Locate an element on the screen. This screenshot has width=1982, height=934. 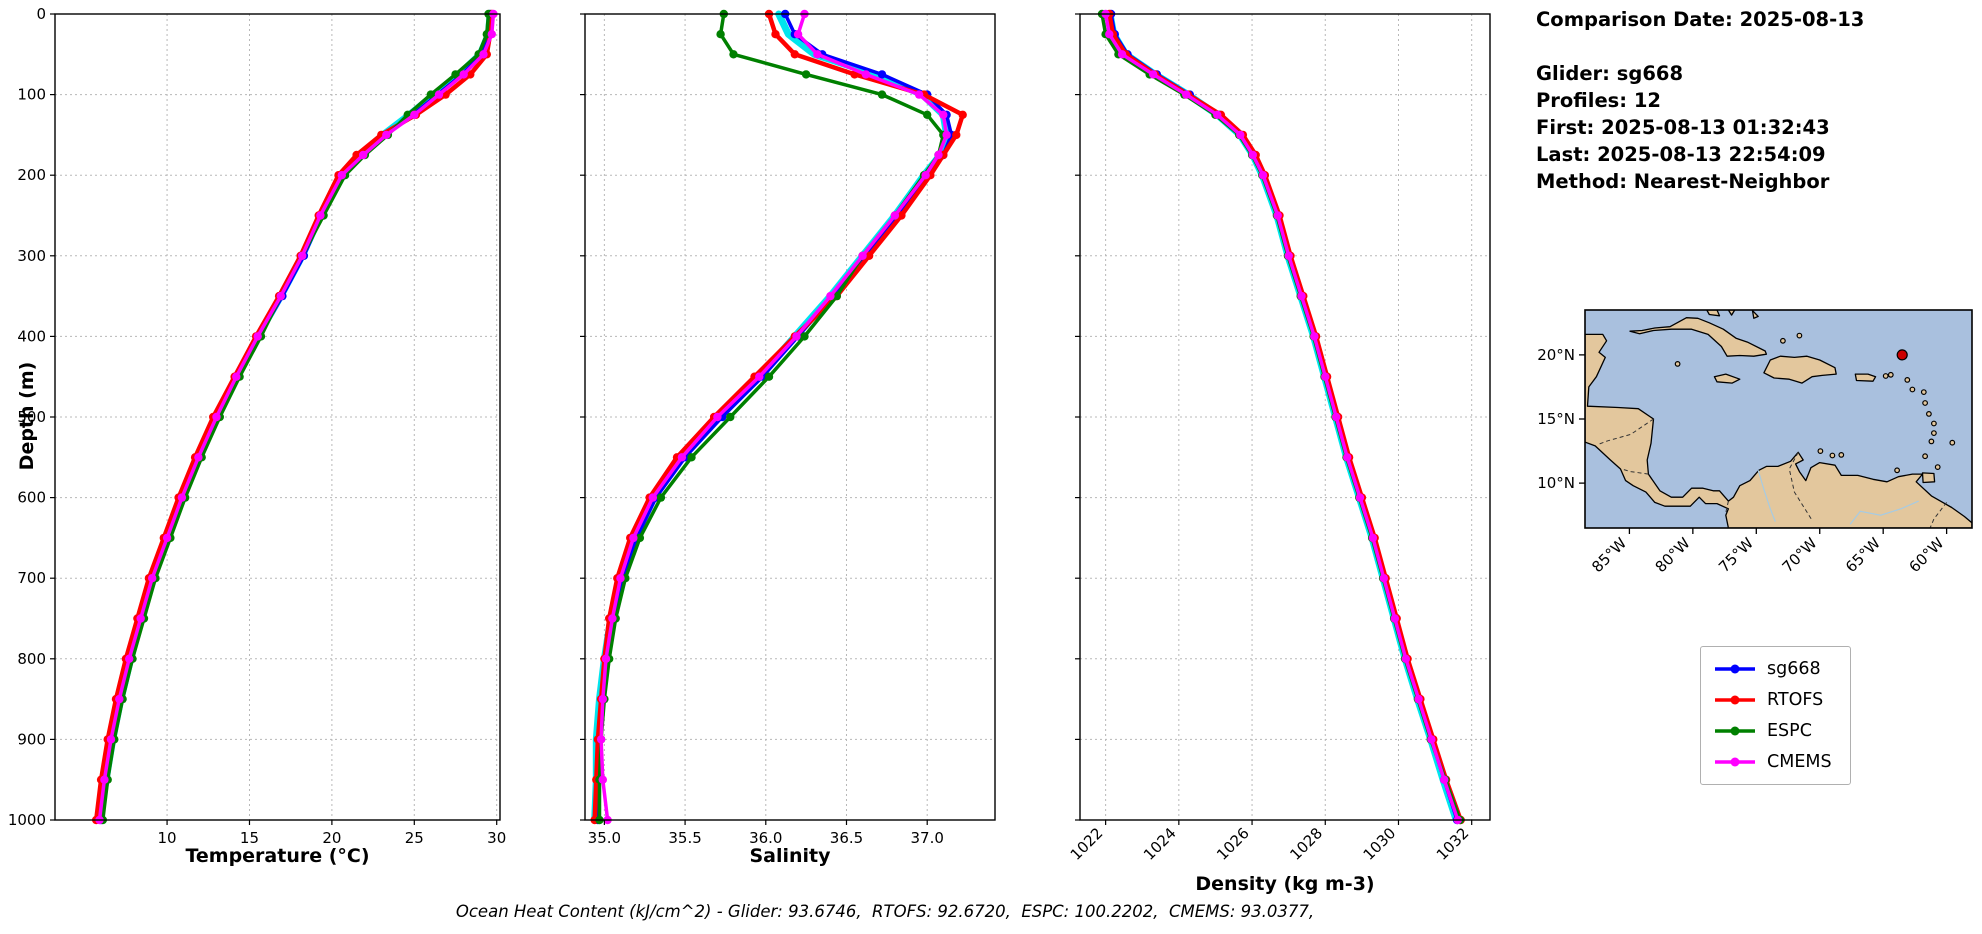
svg-text: 85°W is located at coordinates (1609, 555).